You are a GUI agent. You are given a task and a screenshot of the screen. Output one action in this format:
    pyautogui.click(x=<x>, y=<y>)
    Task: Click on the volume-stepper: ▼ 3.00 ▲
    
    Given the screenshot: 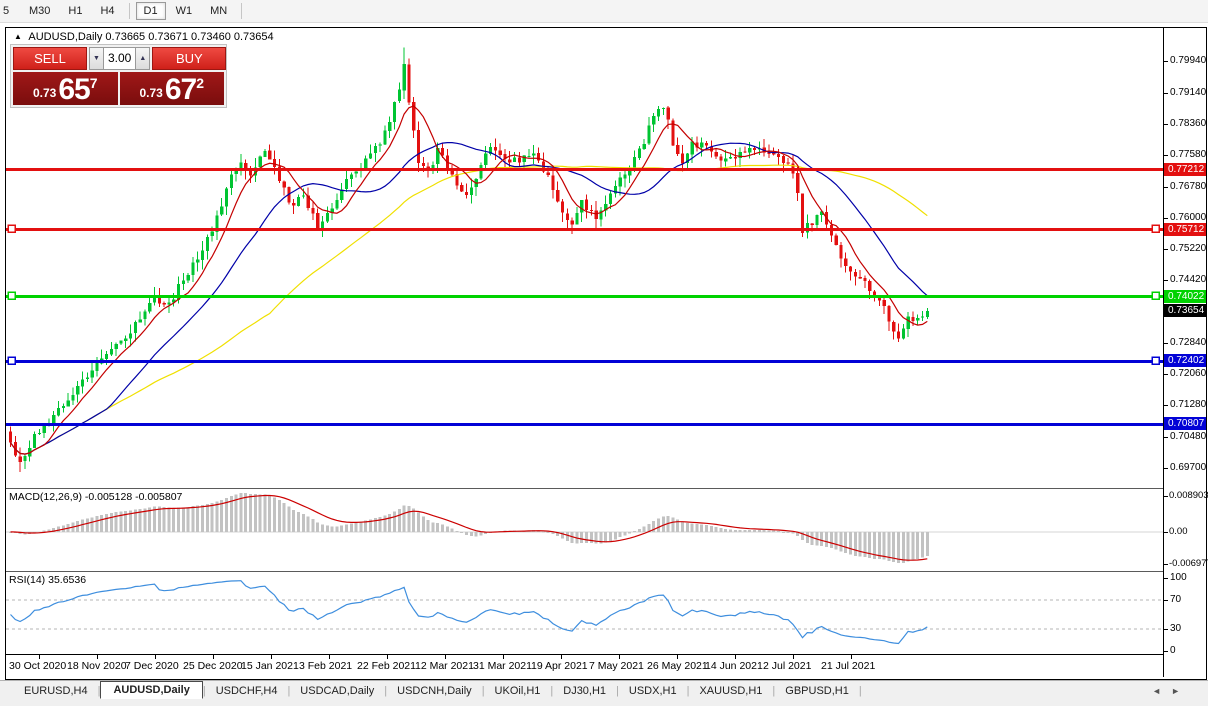 What is the action you would take?
    pyautogui.click(x=120, y=58)
    